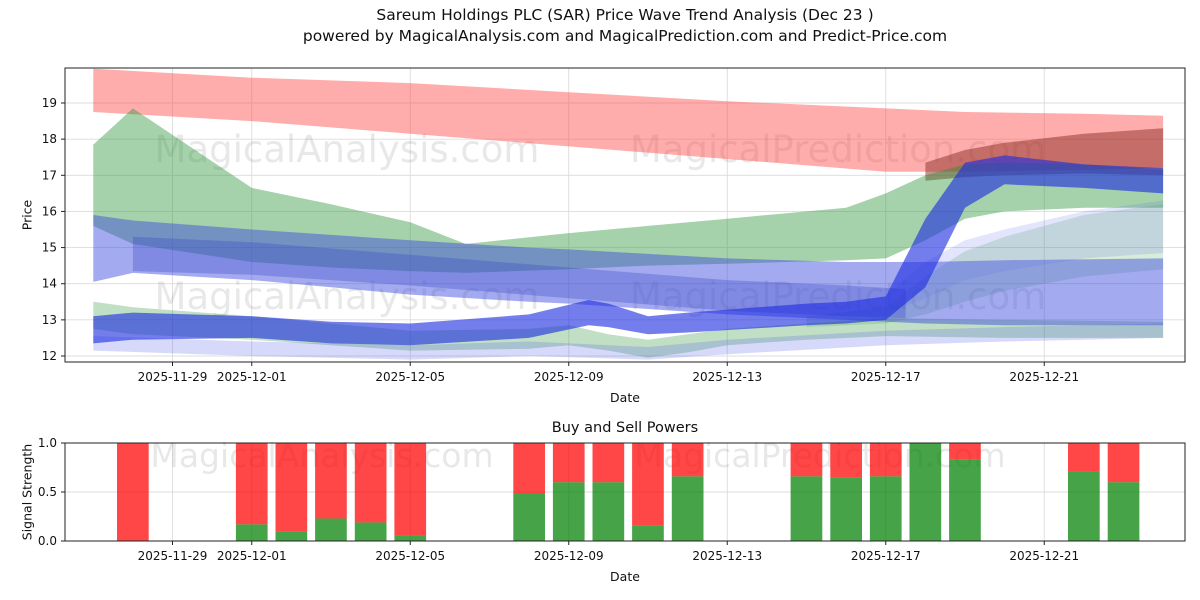 This screenshot has width=1200, height=600. Describe the element at coordinates (49, 248) in the screenshot. I see `tick-label: 15` at that location.